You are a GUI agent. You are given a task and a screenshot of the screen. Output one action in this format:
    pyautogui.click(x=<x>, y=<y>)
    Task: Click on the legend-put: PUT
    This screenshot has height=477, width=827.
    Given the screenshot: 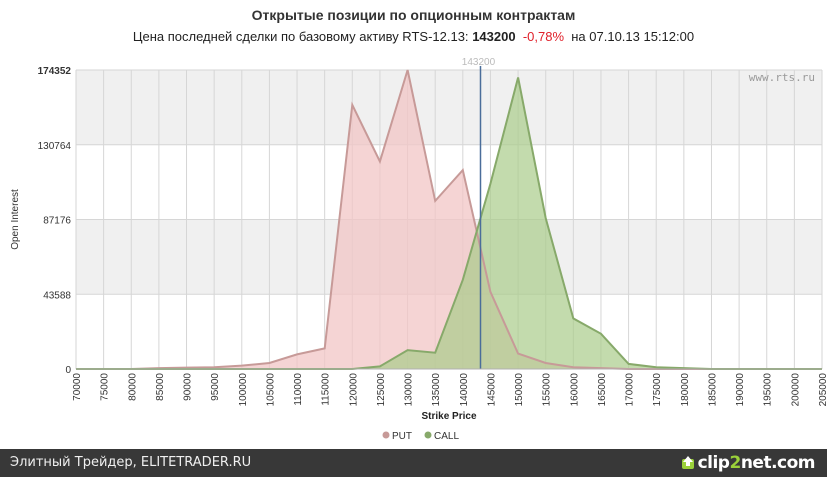 What is the action you would take?
    pyautogui.click(x=397, y=436)
    